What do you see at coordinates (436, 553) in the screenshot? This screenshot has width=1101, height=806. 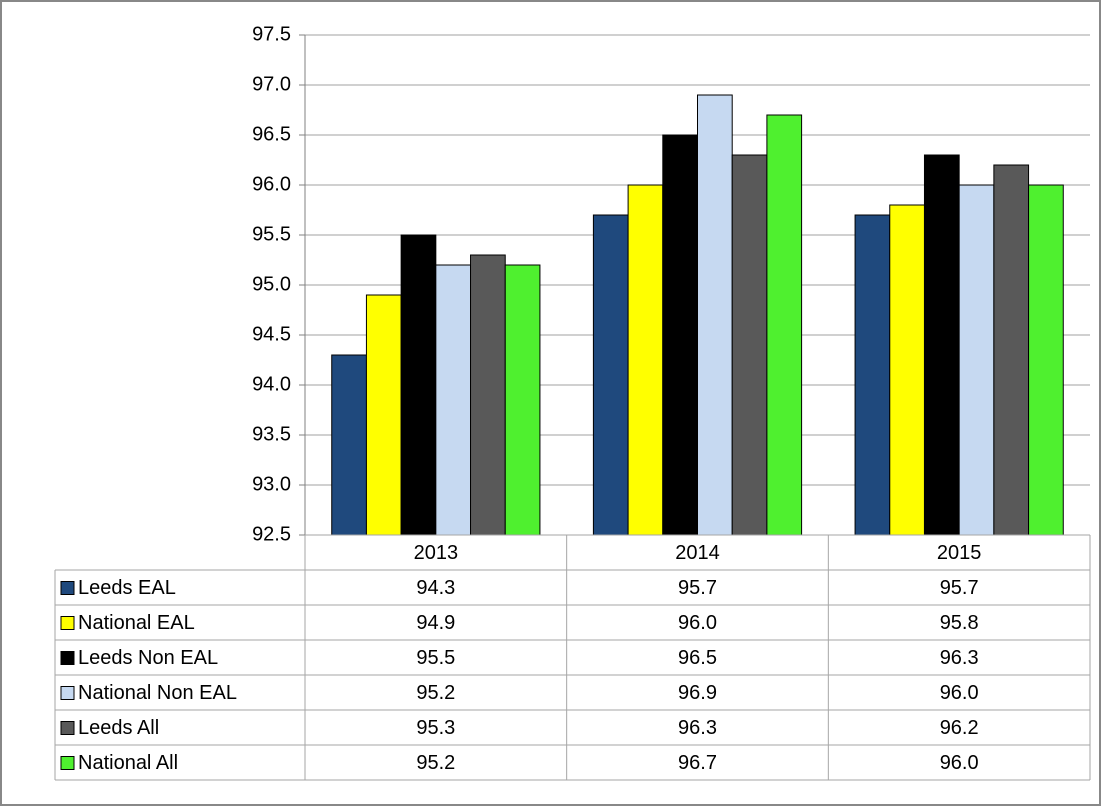 I see `x-tick-label: 2013` at bounding box center [436, 553].